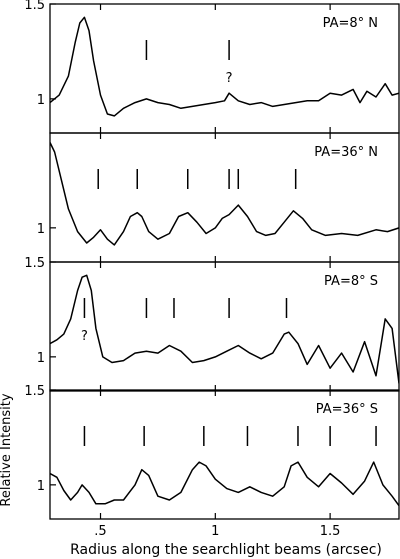 The width and height of the screenshot is (400, 559). What do you see at coordinates (100, 531) in the screenshot?
I see `x-tick-label: .5` at bounding box center [100, 531].